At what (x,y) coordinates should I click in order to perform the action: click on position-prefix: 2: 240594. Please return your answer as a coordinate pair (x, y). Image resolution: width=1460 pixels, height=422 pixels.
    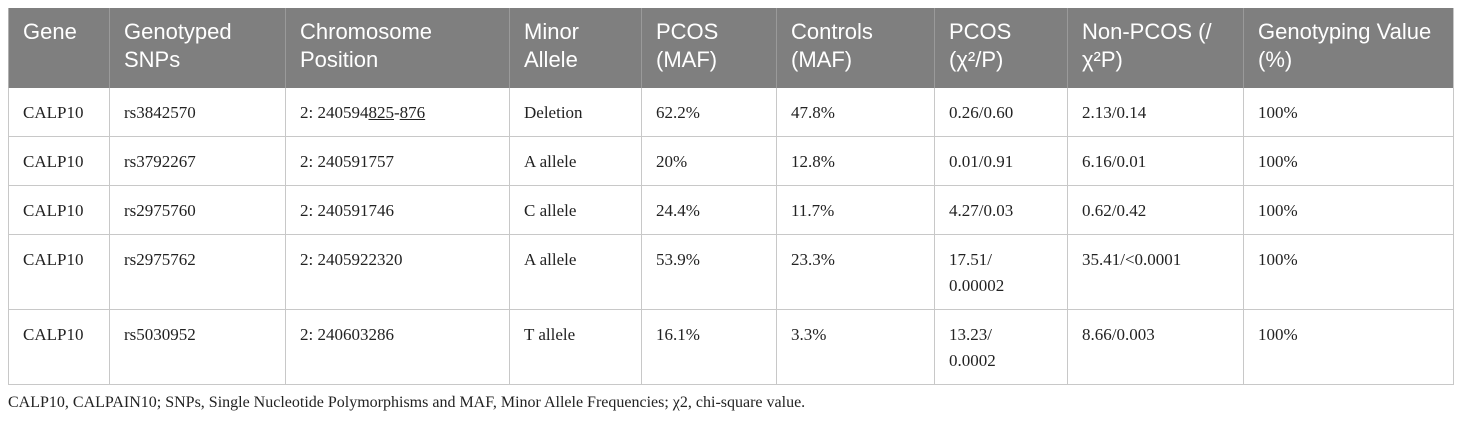
    Looking at the image, I should click on (334, 112).